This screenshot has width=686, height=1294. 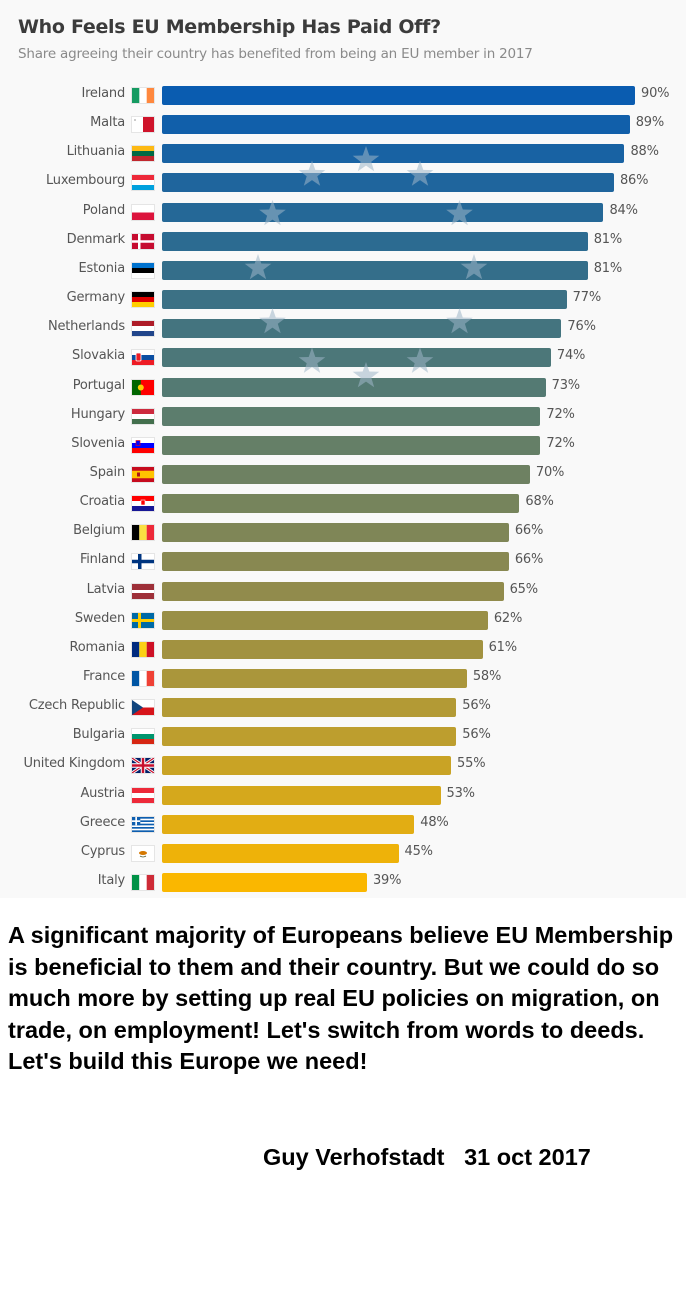 What do you see at coordinates (550, 472) in the screenshot?
I see `value-label: 70%` at bounding box center [550, 472].